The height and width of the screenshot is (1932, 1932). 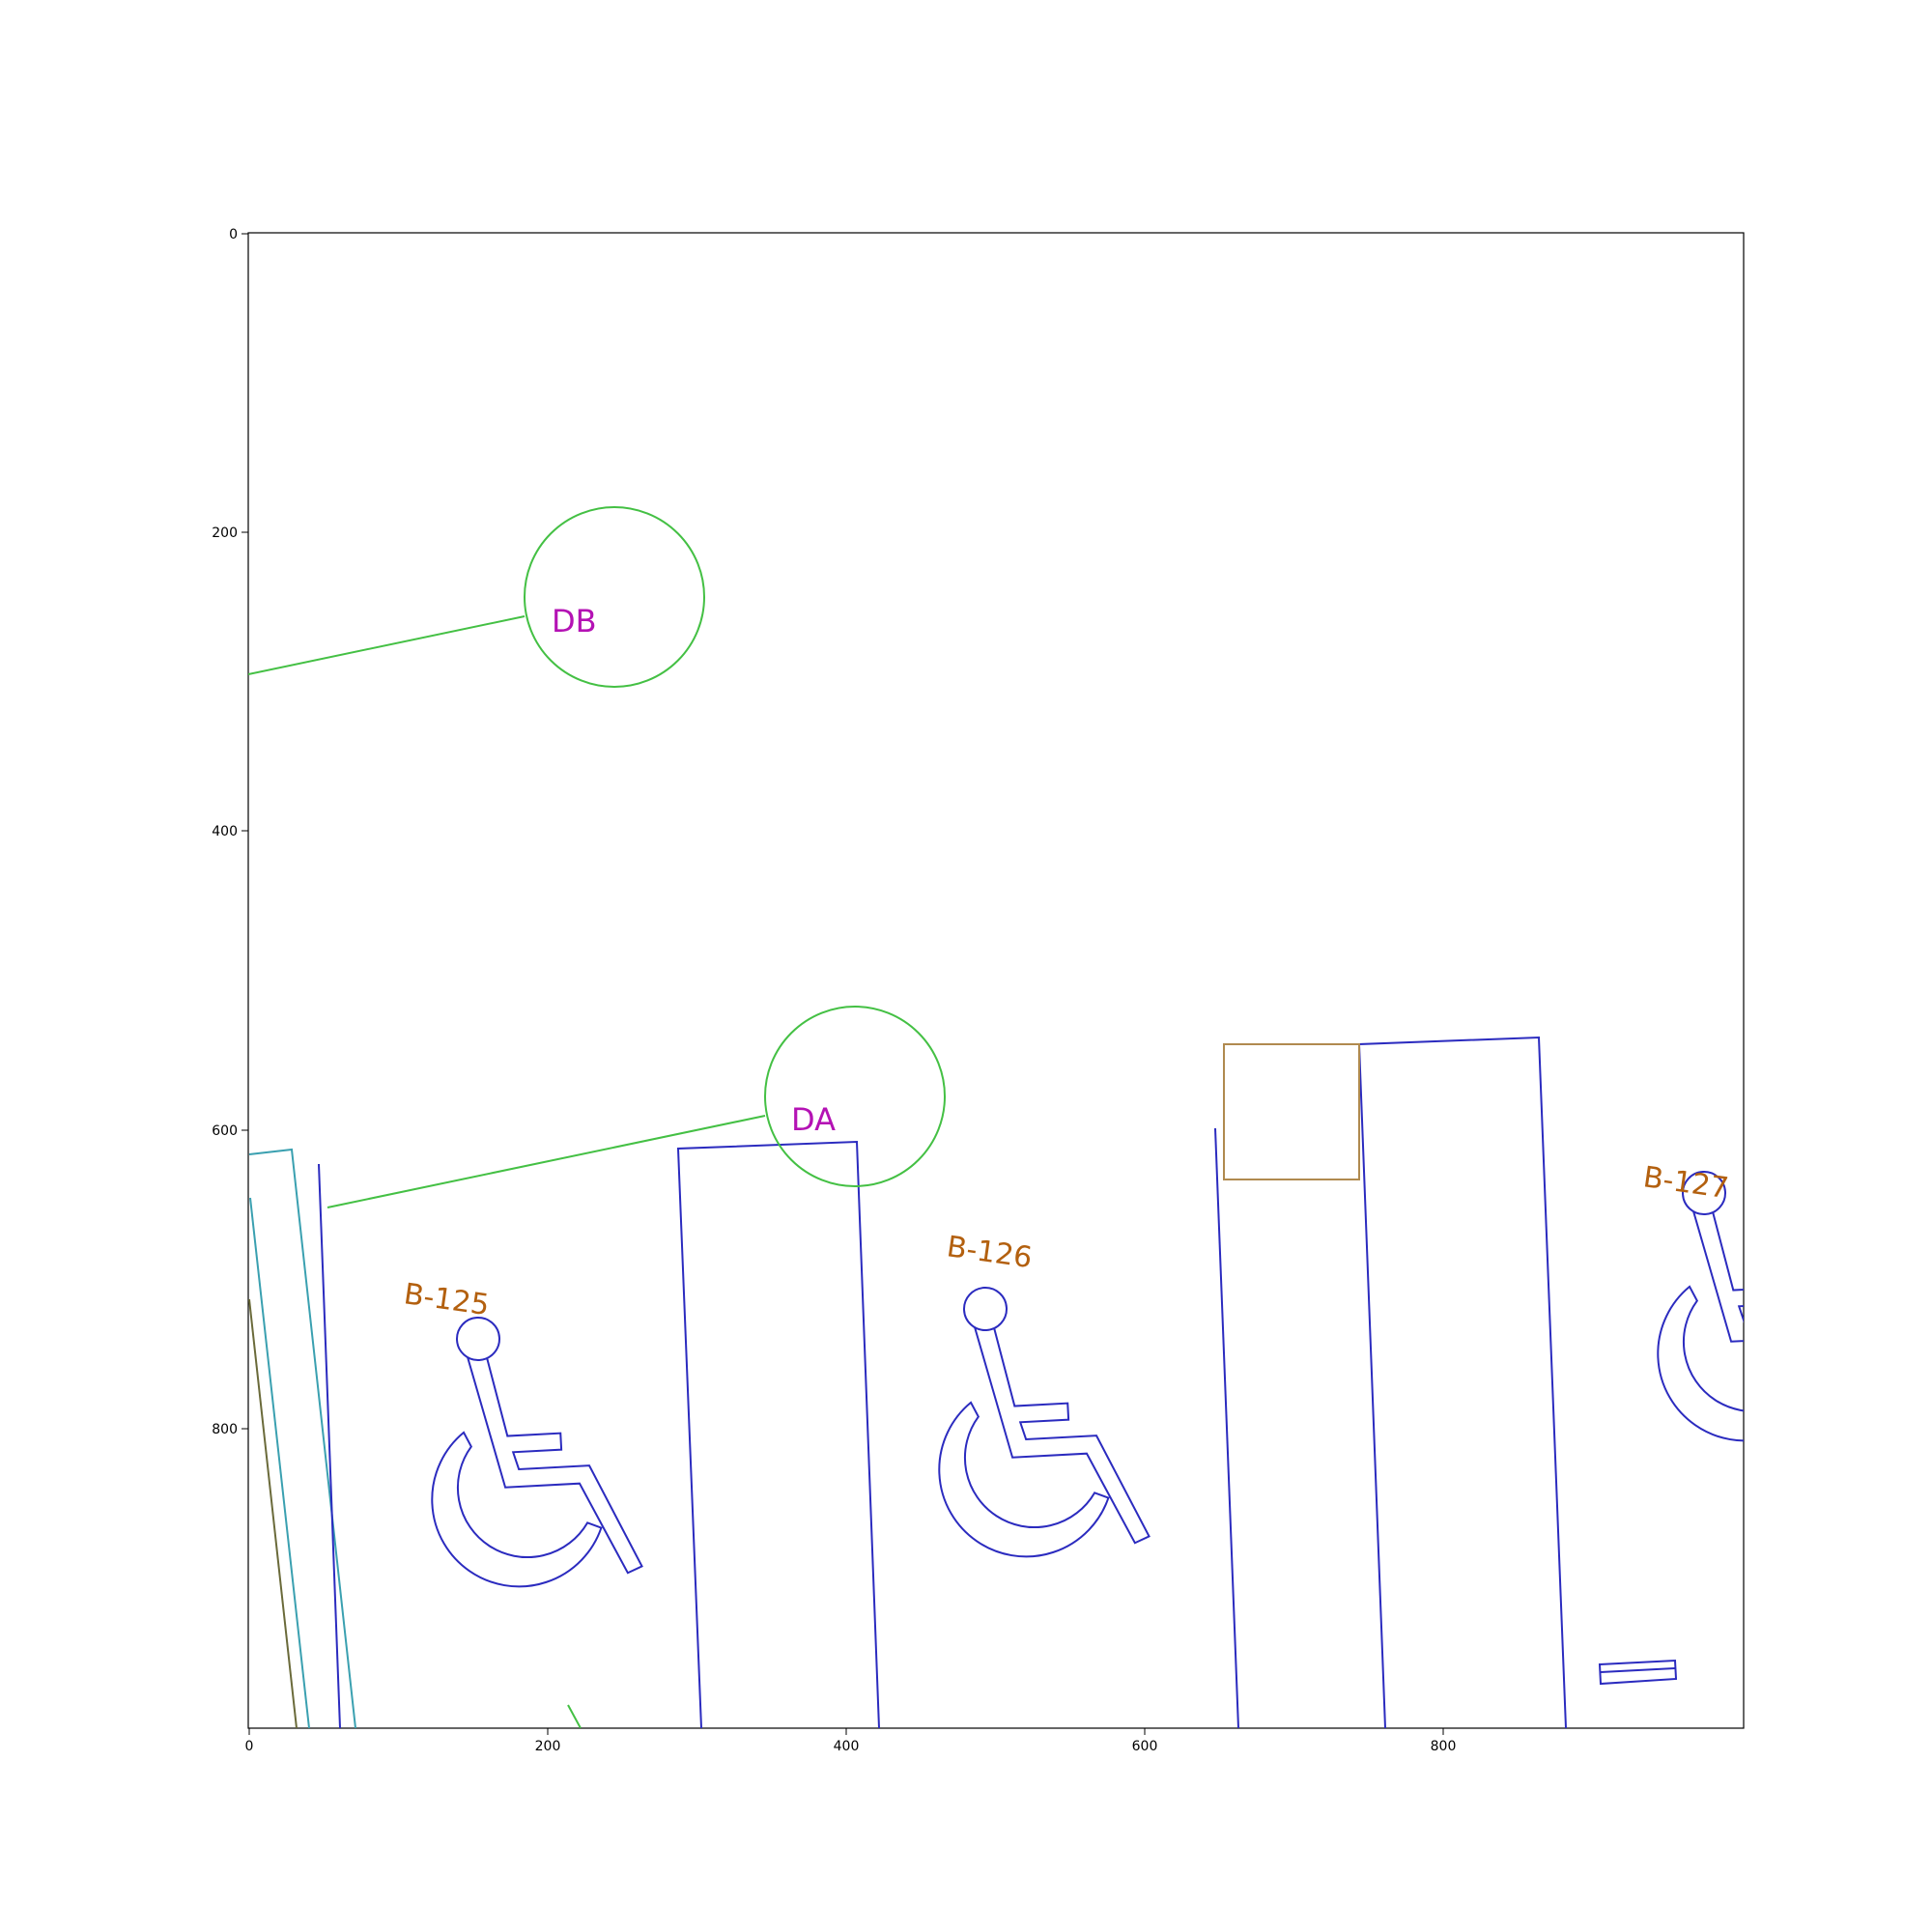 I want to click on leader-line-db, so click(x=387, y=645).